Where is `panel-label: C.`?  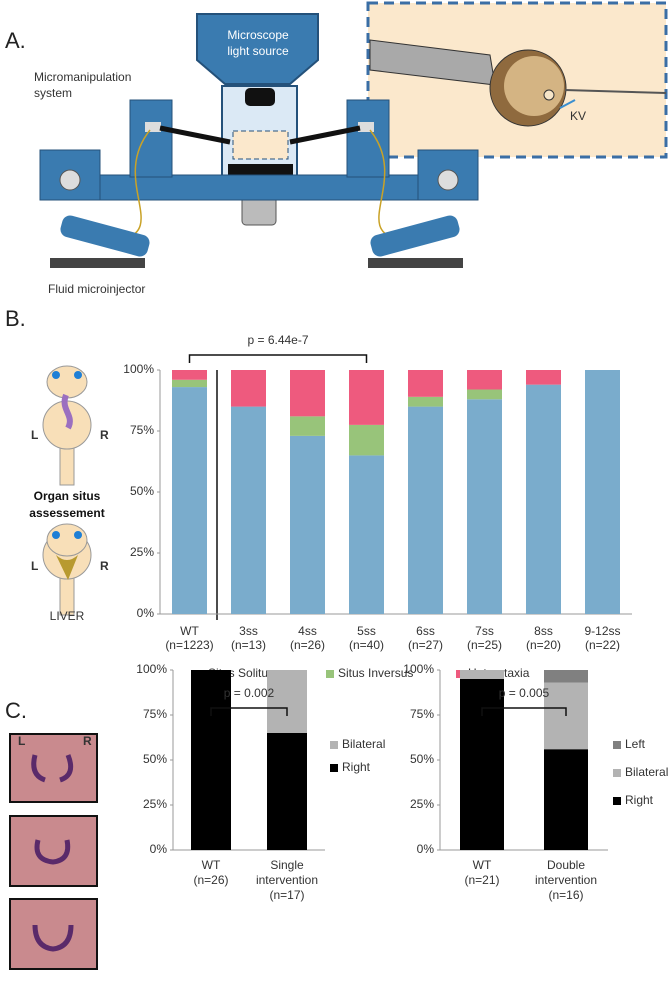
panel-label: C. is located at coordinates (16, 710).